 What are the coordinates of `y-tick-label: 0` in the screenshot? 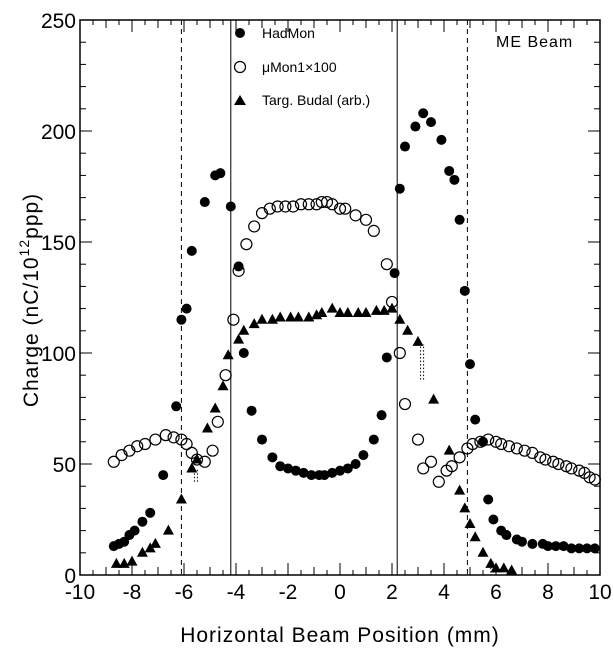 It's located at (70, 576).